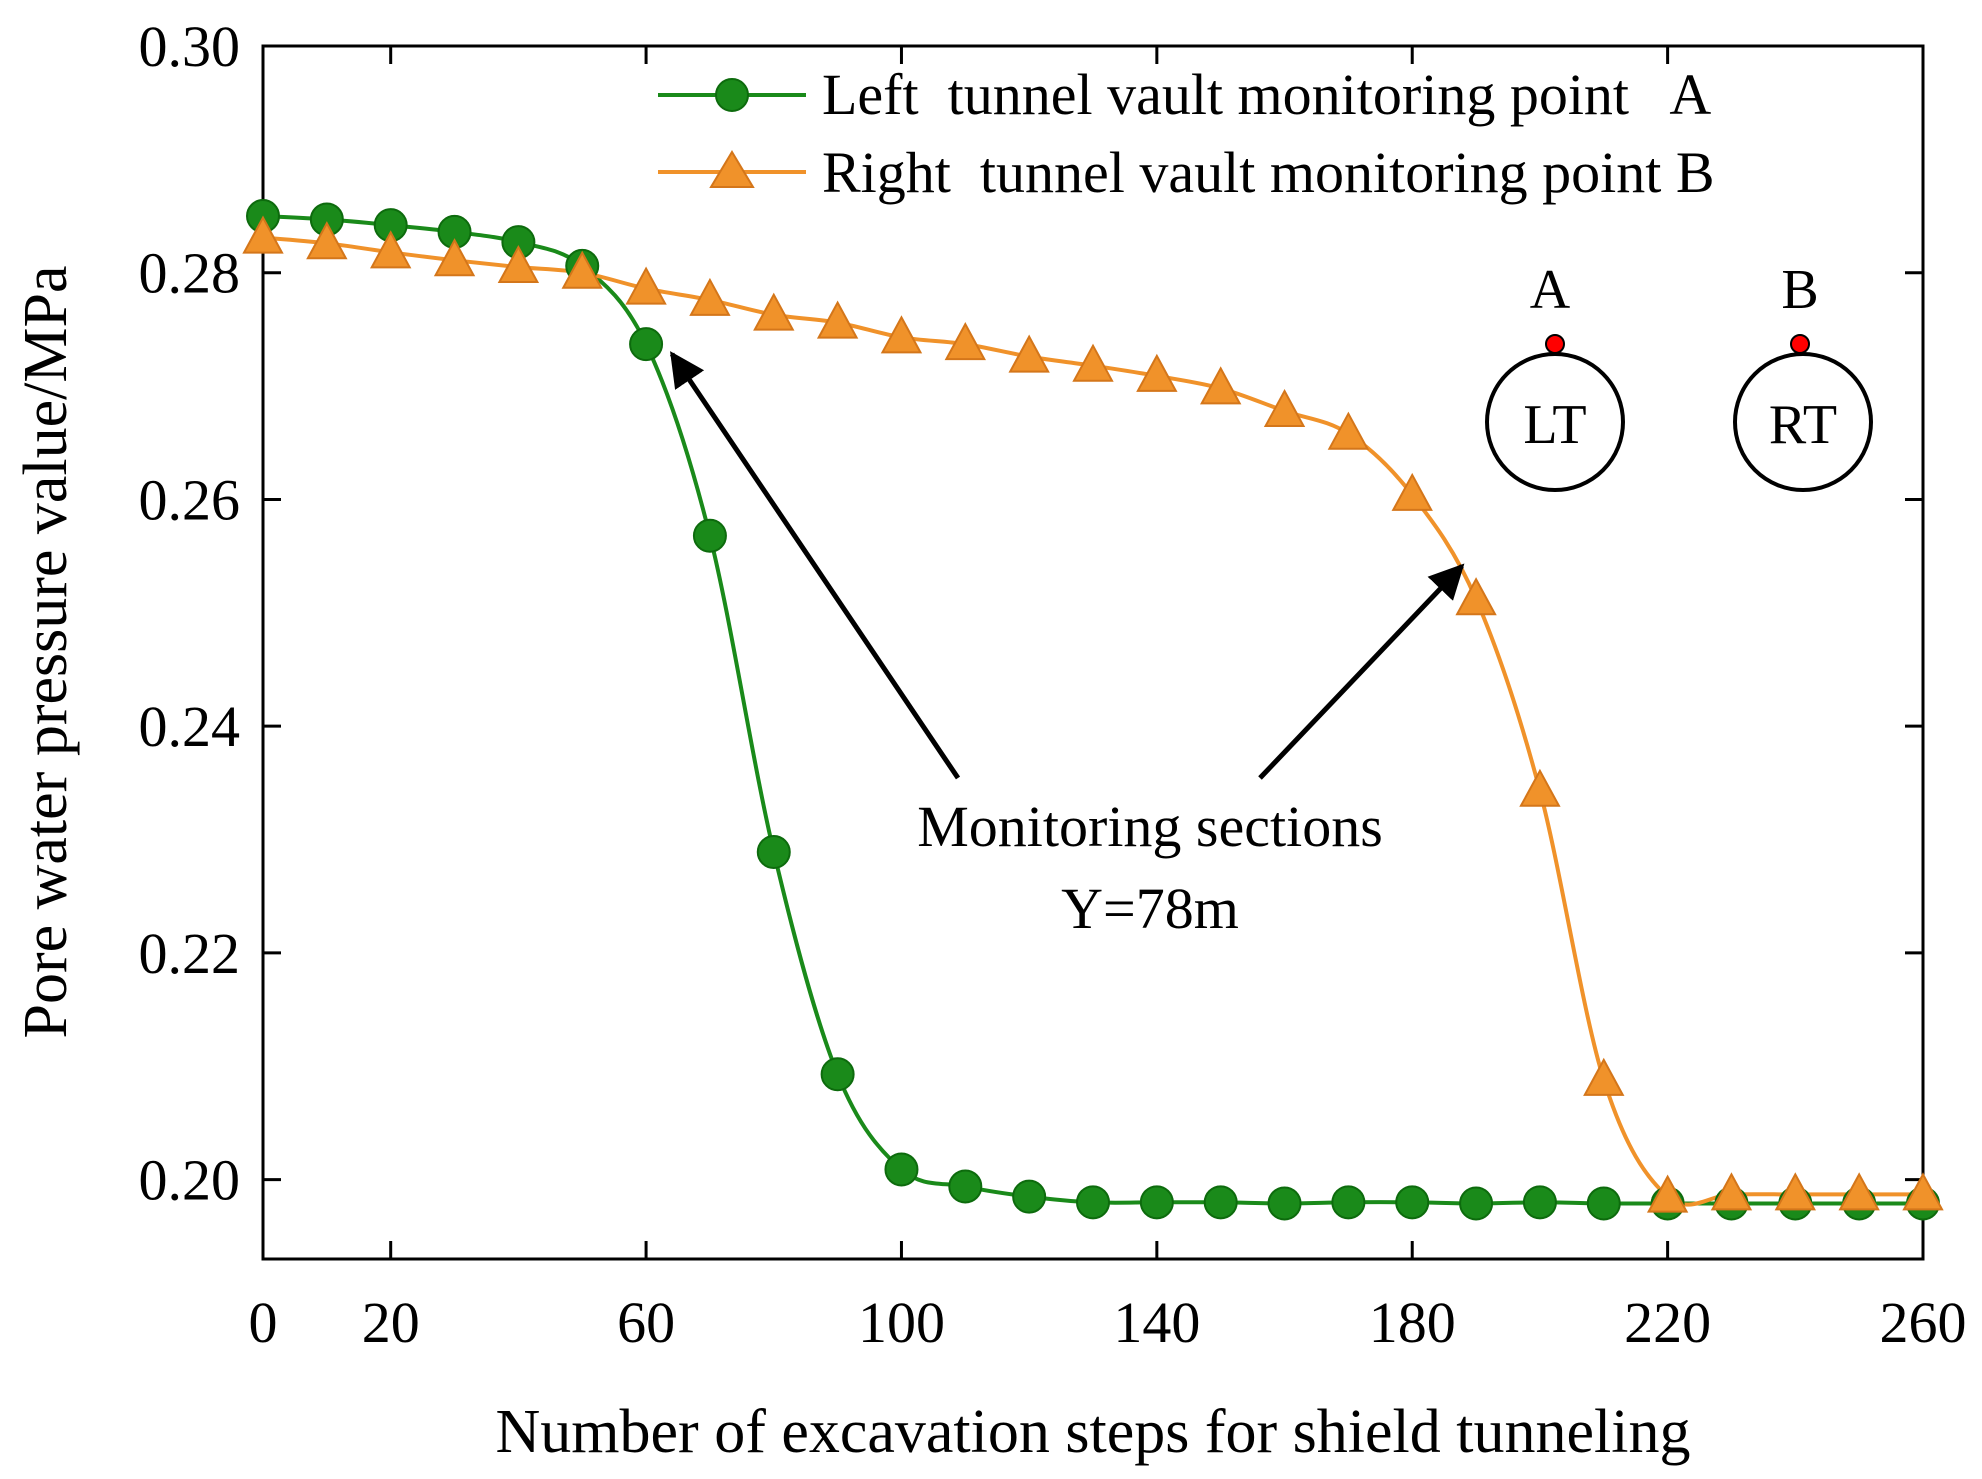  What do you see at coordinates (1108, 1322) in the screenshot?
I see `x-tick-labels: 0 20 60 100 140 180 220 260` at bounding box center [1108, 1322].